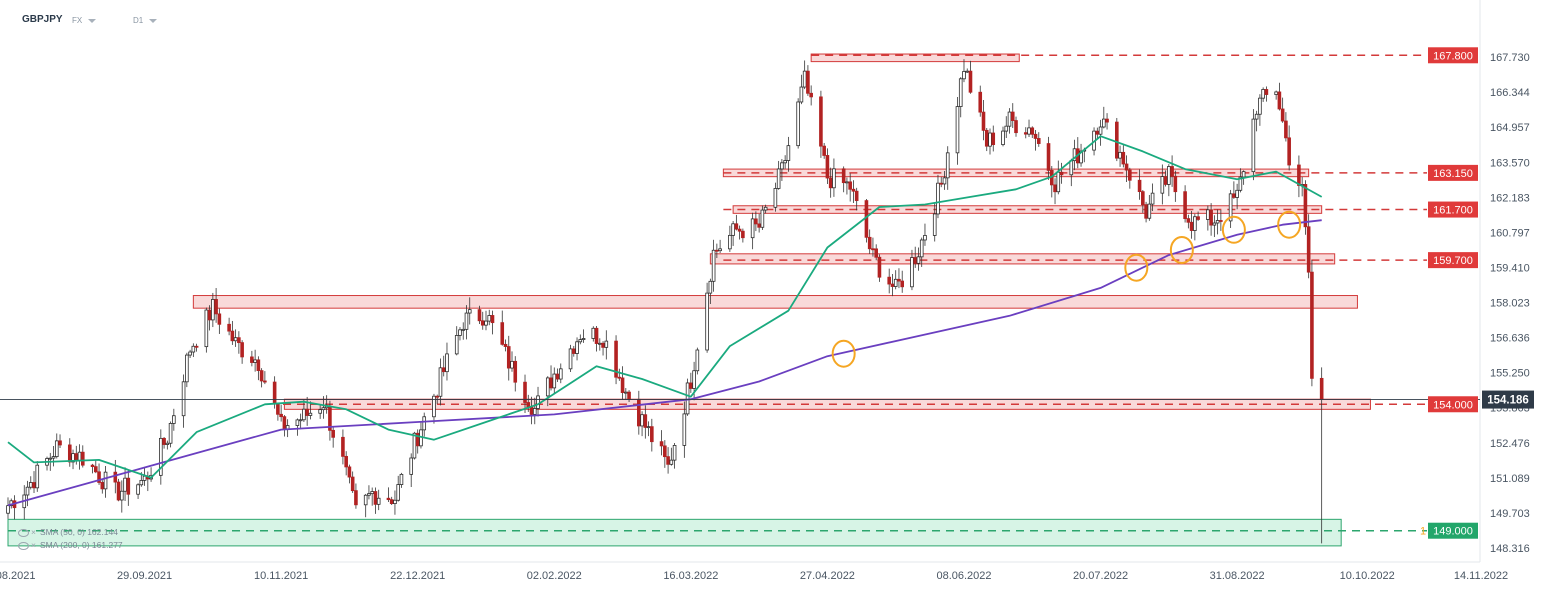 The height and width of the screenshot is (595, 1546). What do you see at coordinates (1453, 209) in the screenshot?
I see `level-tag` at bounding box center [1453, 209].